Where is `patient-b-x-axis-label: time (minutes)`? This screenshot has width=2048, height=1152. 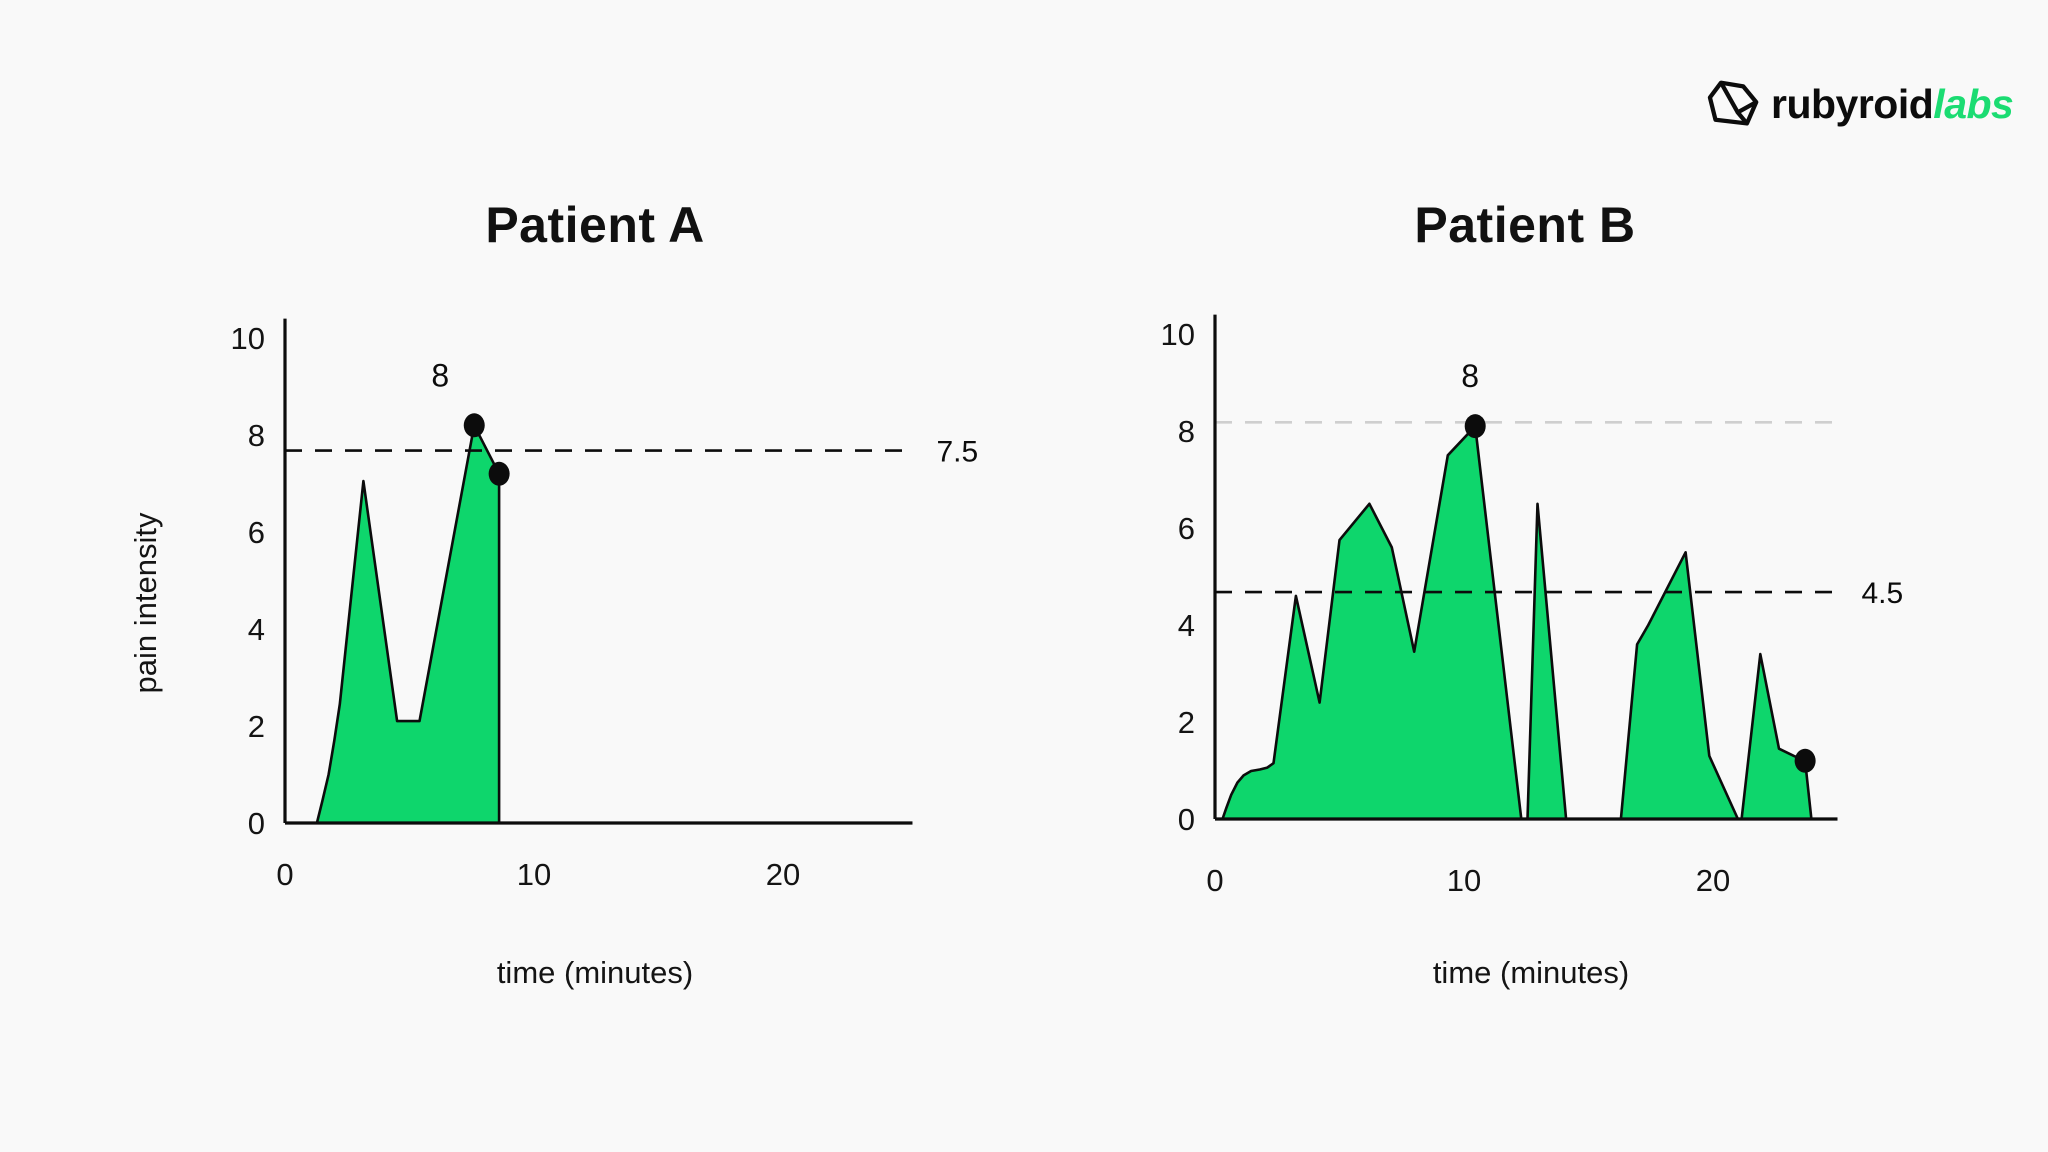
patient-b-x-axis-label: time (minutes) is located at coordinates (1531, 972).